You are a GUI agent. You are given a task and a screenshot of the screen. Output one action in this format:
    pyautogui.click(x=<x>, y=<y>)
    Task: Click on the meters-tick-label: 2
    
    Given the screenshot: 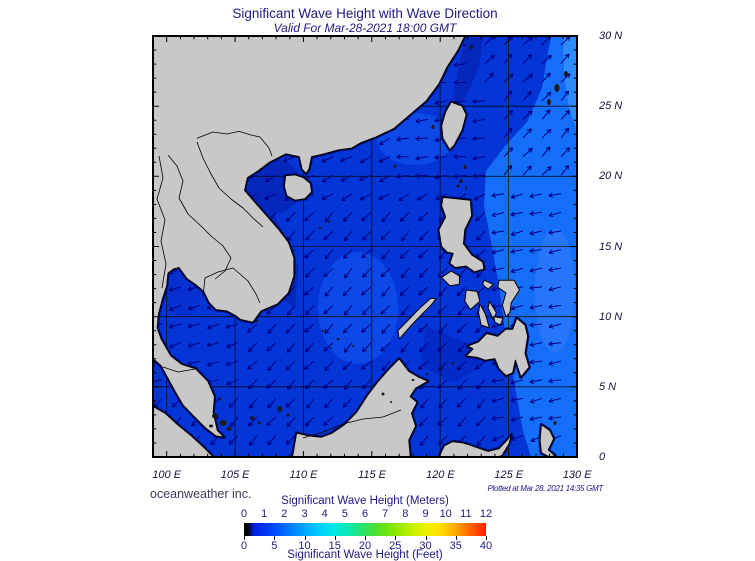 What is the action you would take?
    pyautogui.click(x=284, y=514)
    